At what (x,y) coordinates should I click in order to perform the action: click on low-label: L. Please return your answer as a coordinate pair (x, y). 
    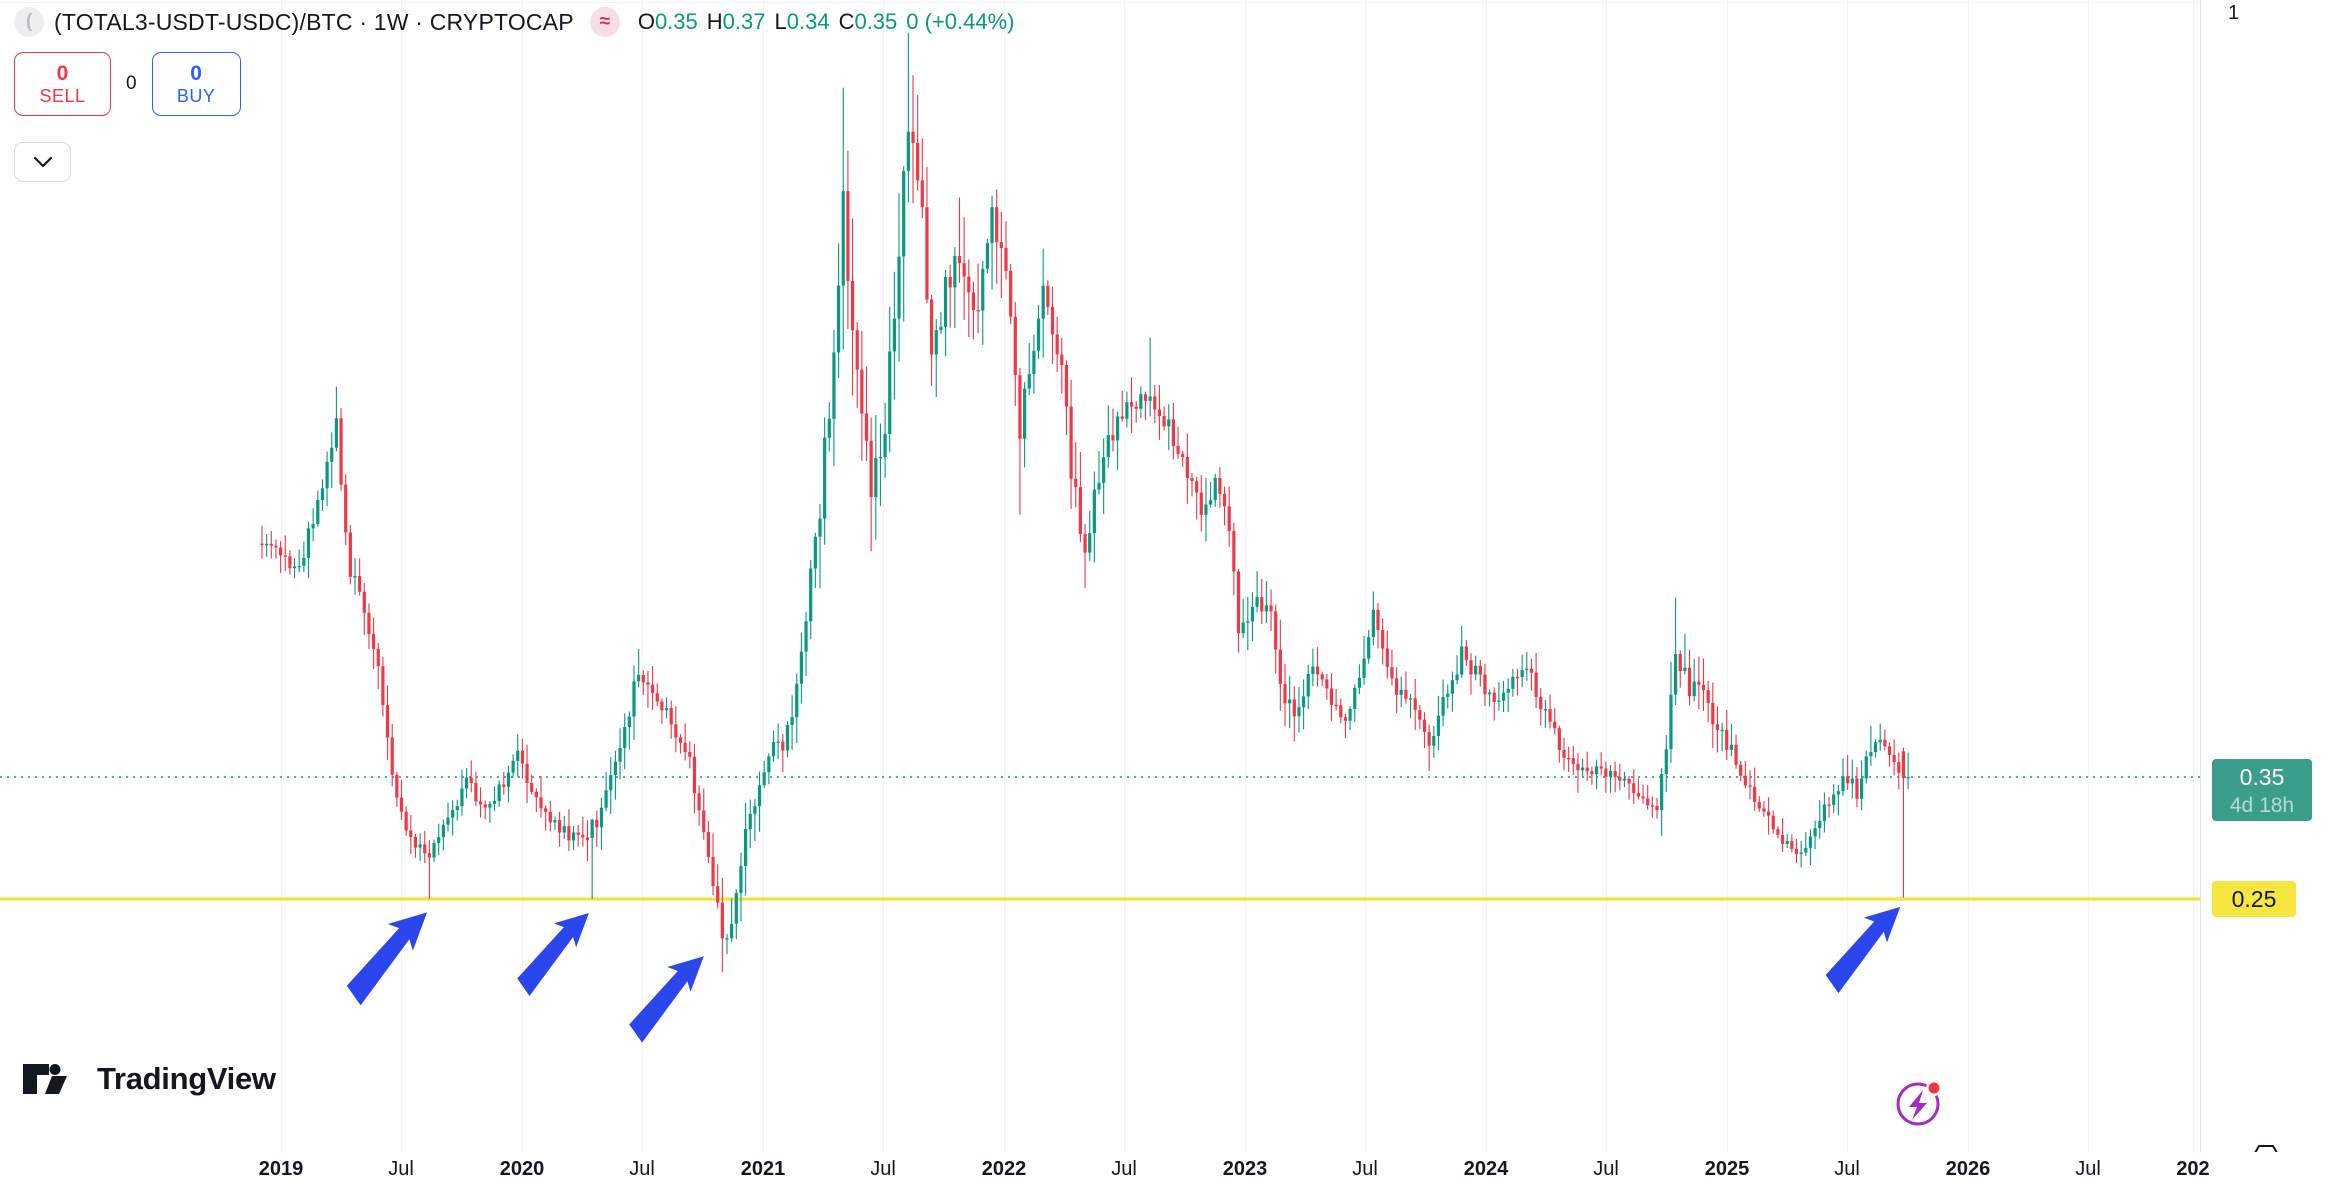
    Looking at the image, I should click on (780, 21).